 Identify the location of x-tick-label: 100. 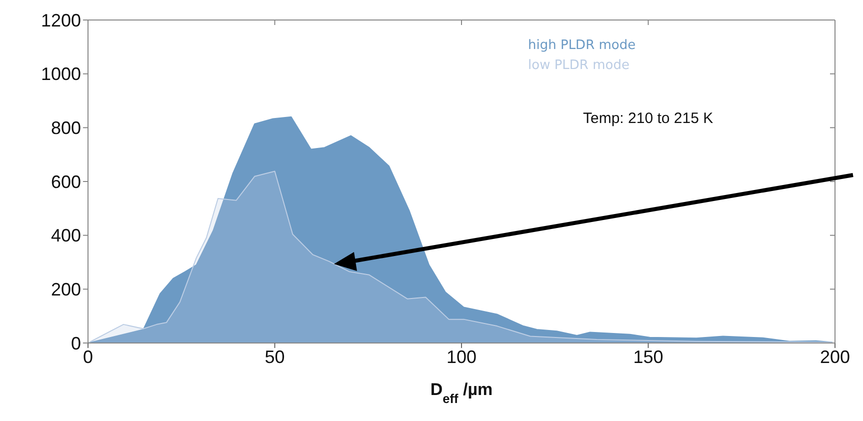
(461, 356).